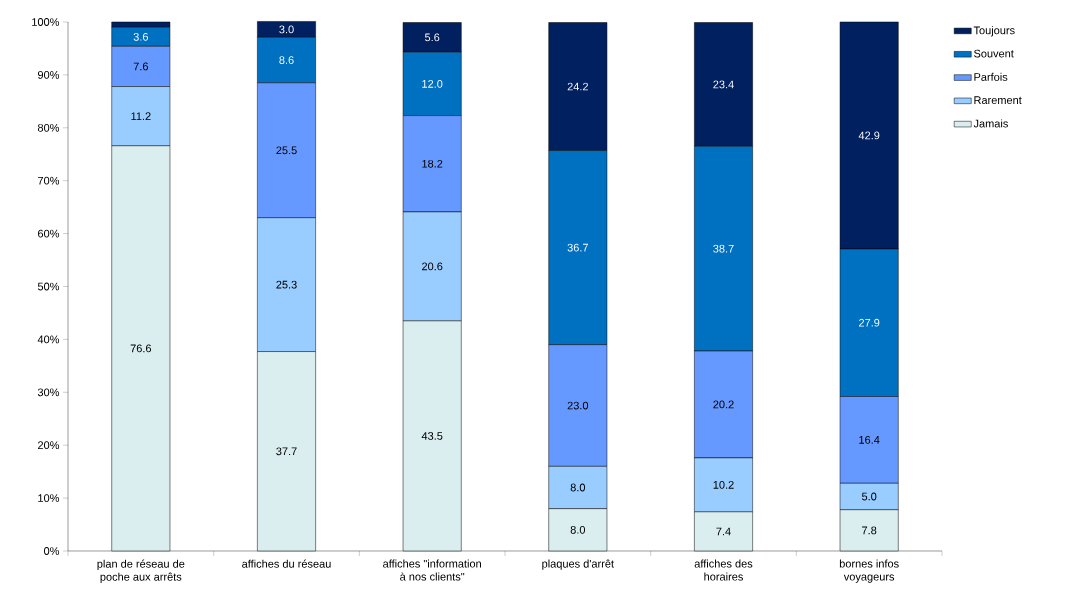  I want to click on data-label: 76.6, so click(141, 348).